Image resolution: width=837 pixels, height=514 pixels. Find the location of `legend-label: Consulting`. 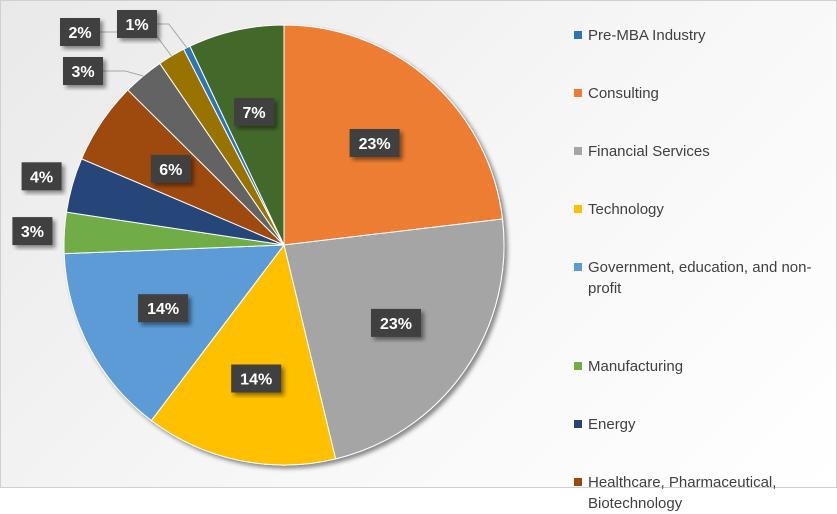

legend-label: Consulting is located at coordinates (623, 93).